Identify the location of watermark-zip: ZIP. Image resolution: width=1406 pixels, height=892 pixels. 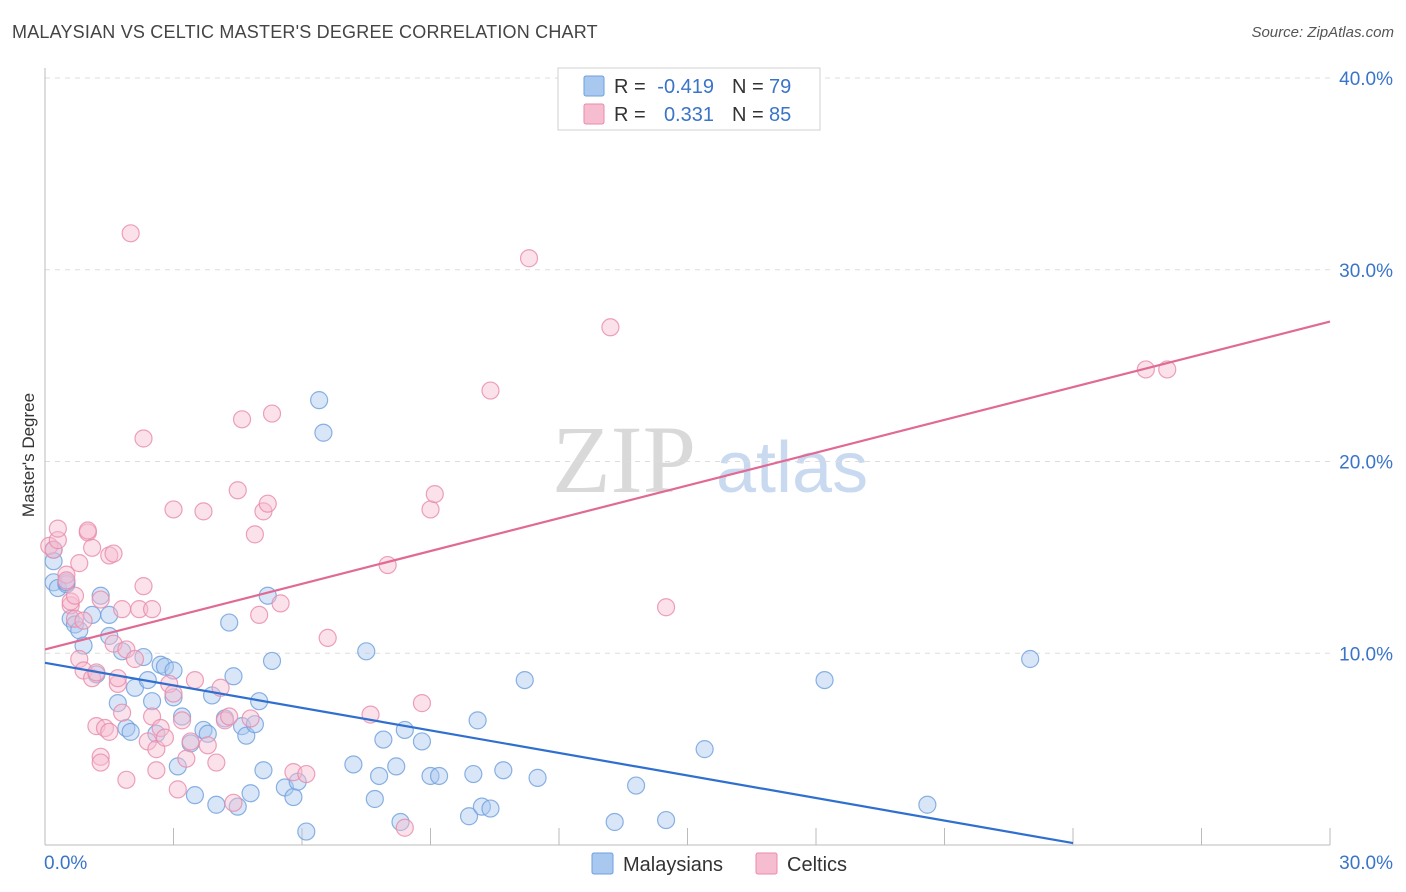
(624, 459).